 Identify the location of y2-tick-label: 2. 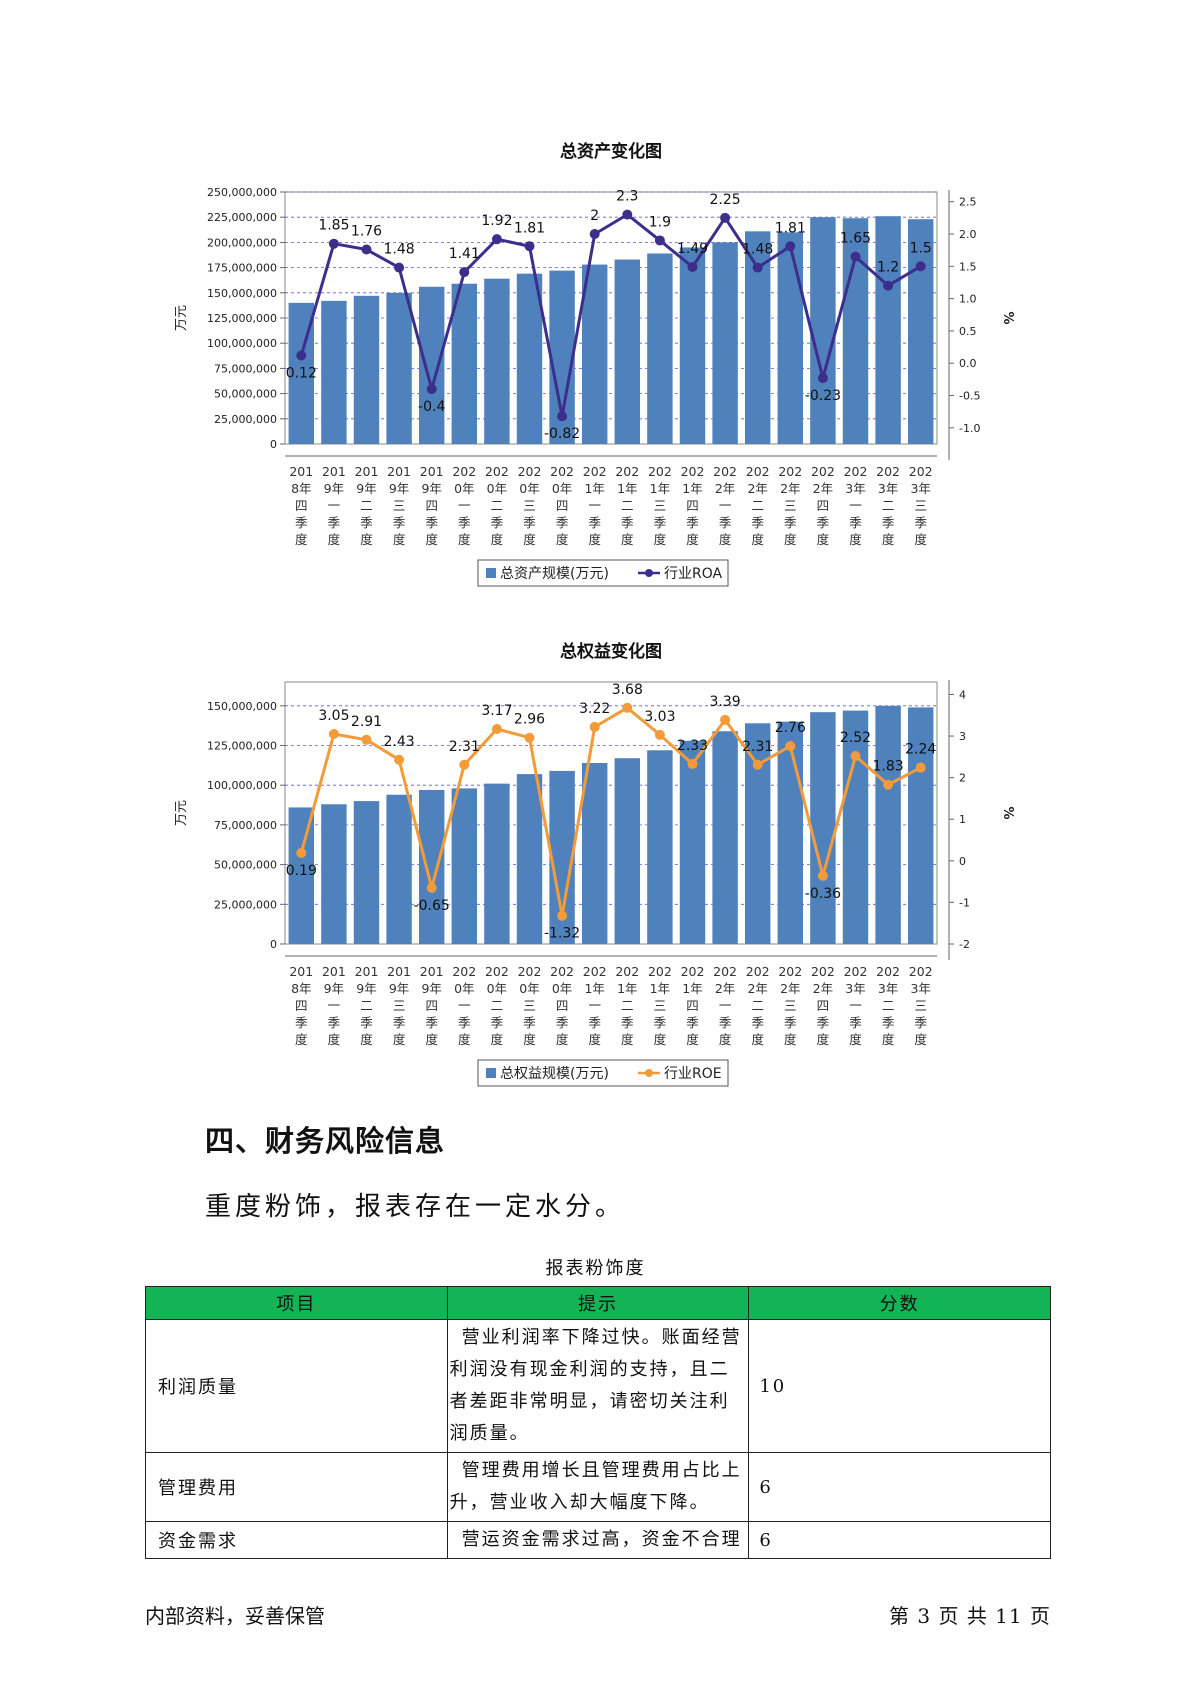
(962, 778).